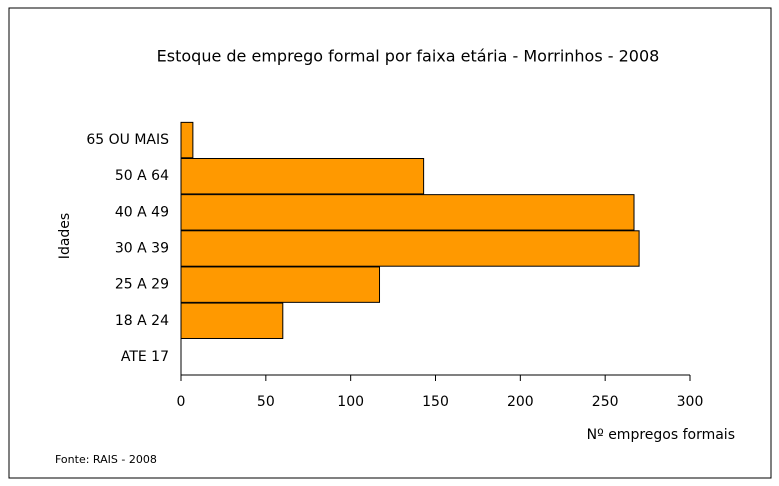 This screenshot has height=486, width=779. I want to click on x-tick-label: 50, so click(266, 402).